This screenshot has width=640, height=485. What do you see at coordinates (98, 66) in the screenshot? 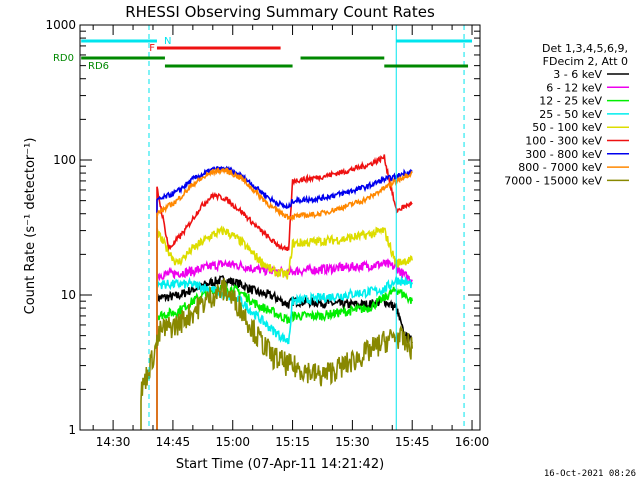
I see `flag-label: RD6` at bounding box center [98, 66].